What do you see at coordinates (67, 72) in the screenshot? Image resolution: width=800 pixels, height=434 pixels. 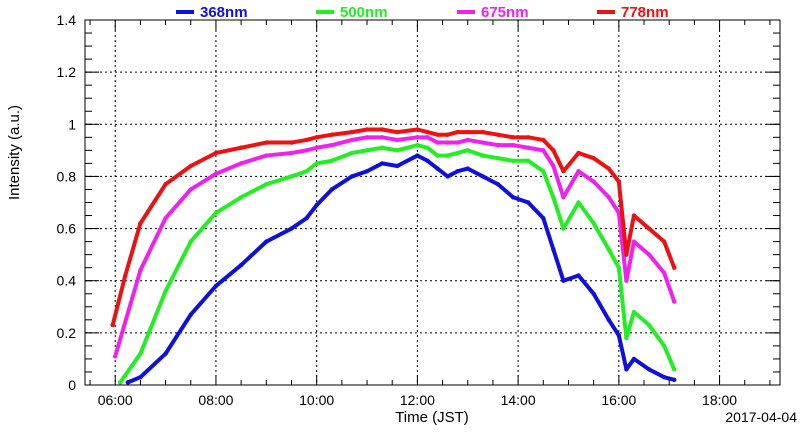 I see `y-tick-label: 1.2` at bounding box center [67, 72].